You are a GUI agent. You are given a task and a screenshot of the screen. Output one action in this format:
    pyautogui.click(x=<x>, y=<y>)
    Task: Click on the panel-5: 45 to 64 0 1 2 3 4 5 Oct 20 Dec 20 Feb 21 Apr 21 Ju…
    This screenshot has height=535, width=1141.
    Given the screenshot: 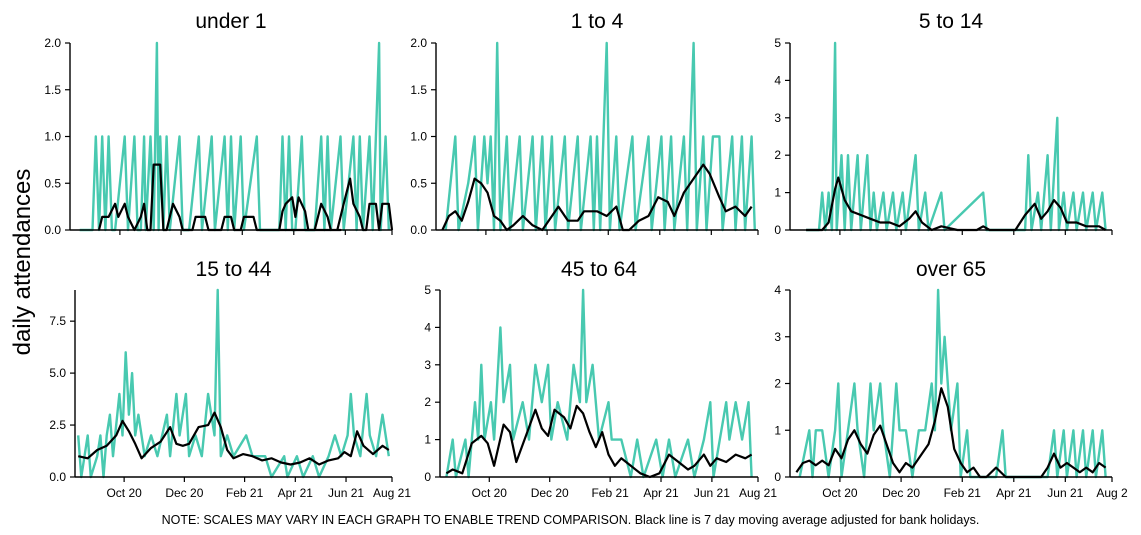 What is the action you would take?
    pyautogui.click(x=600, y=379)
    